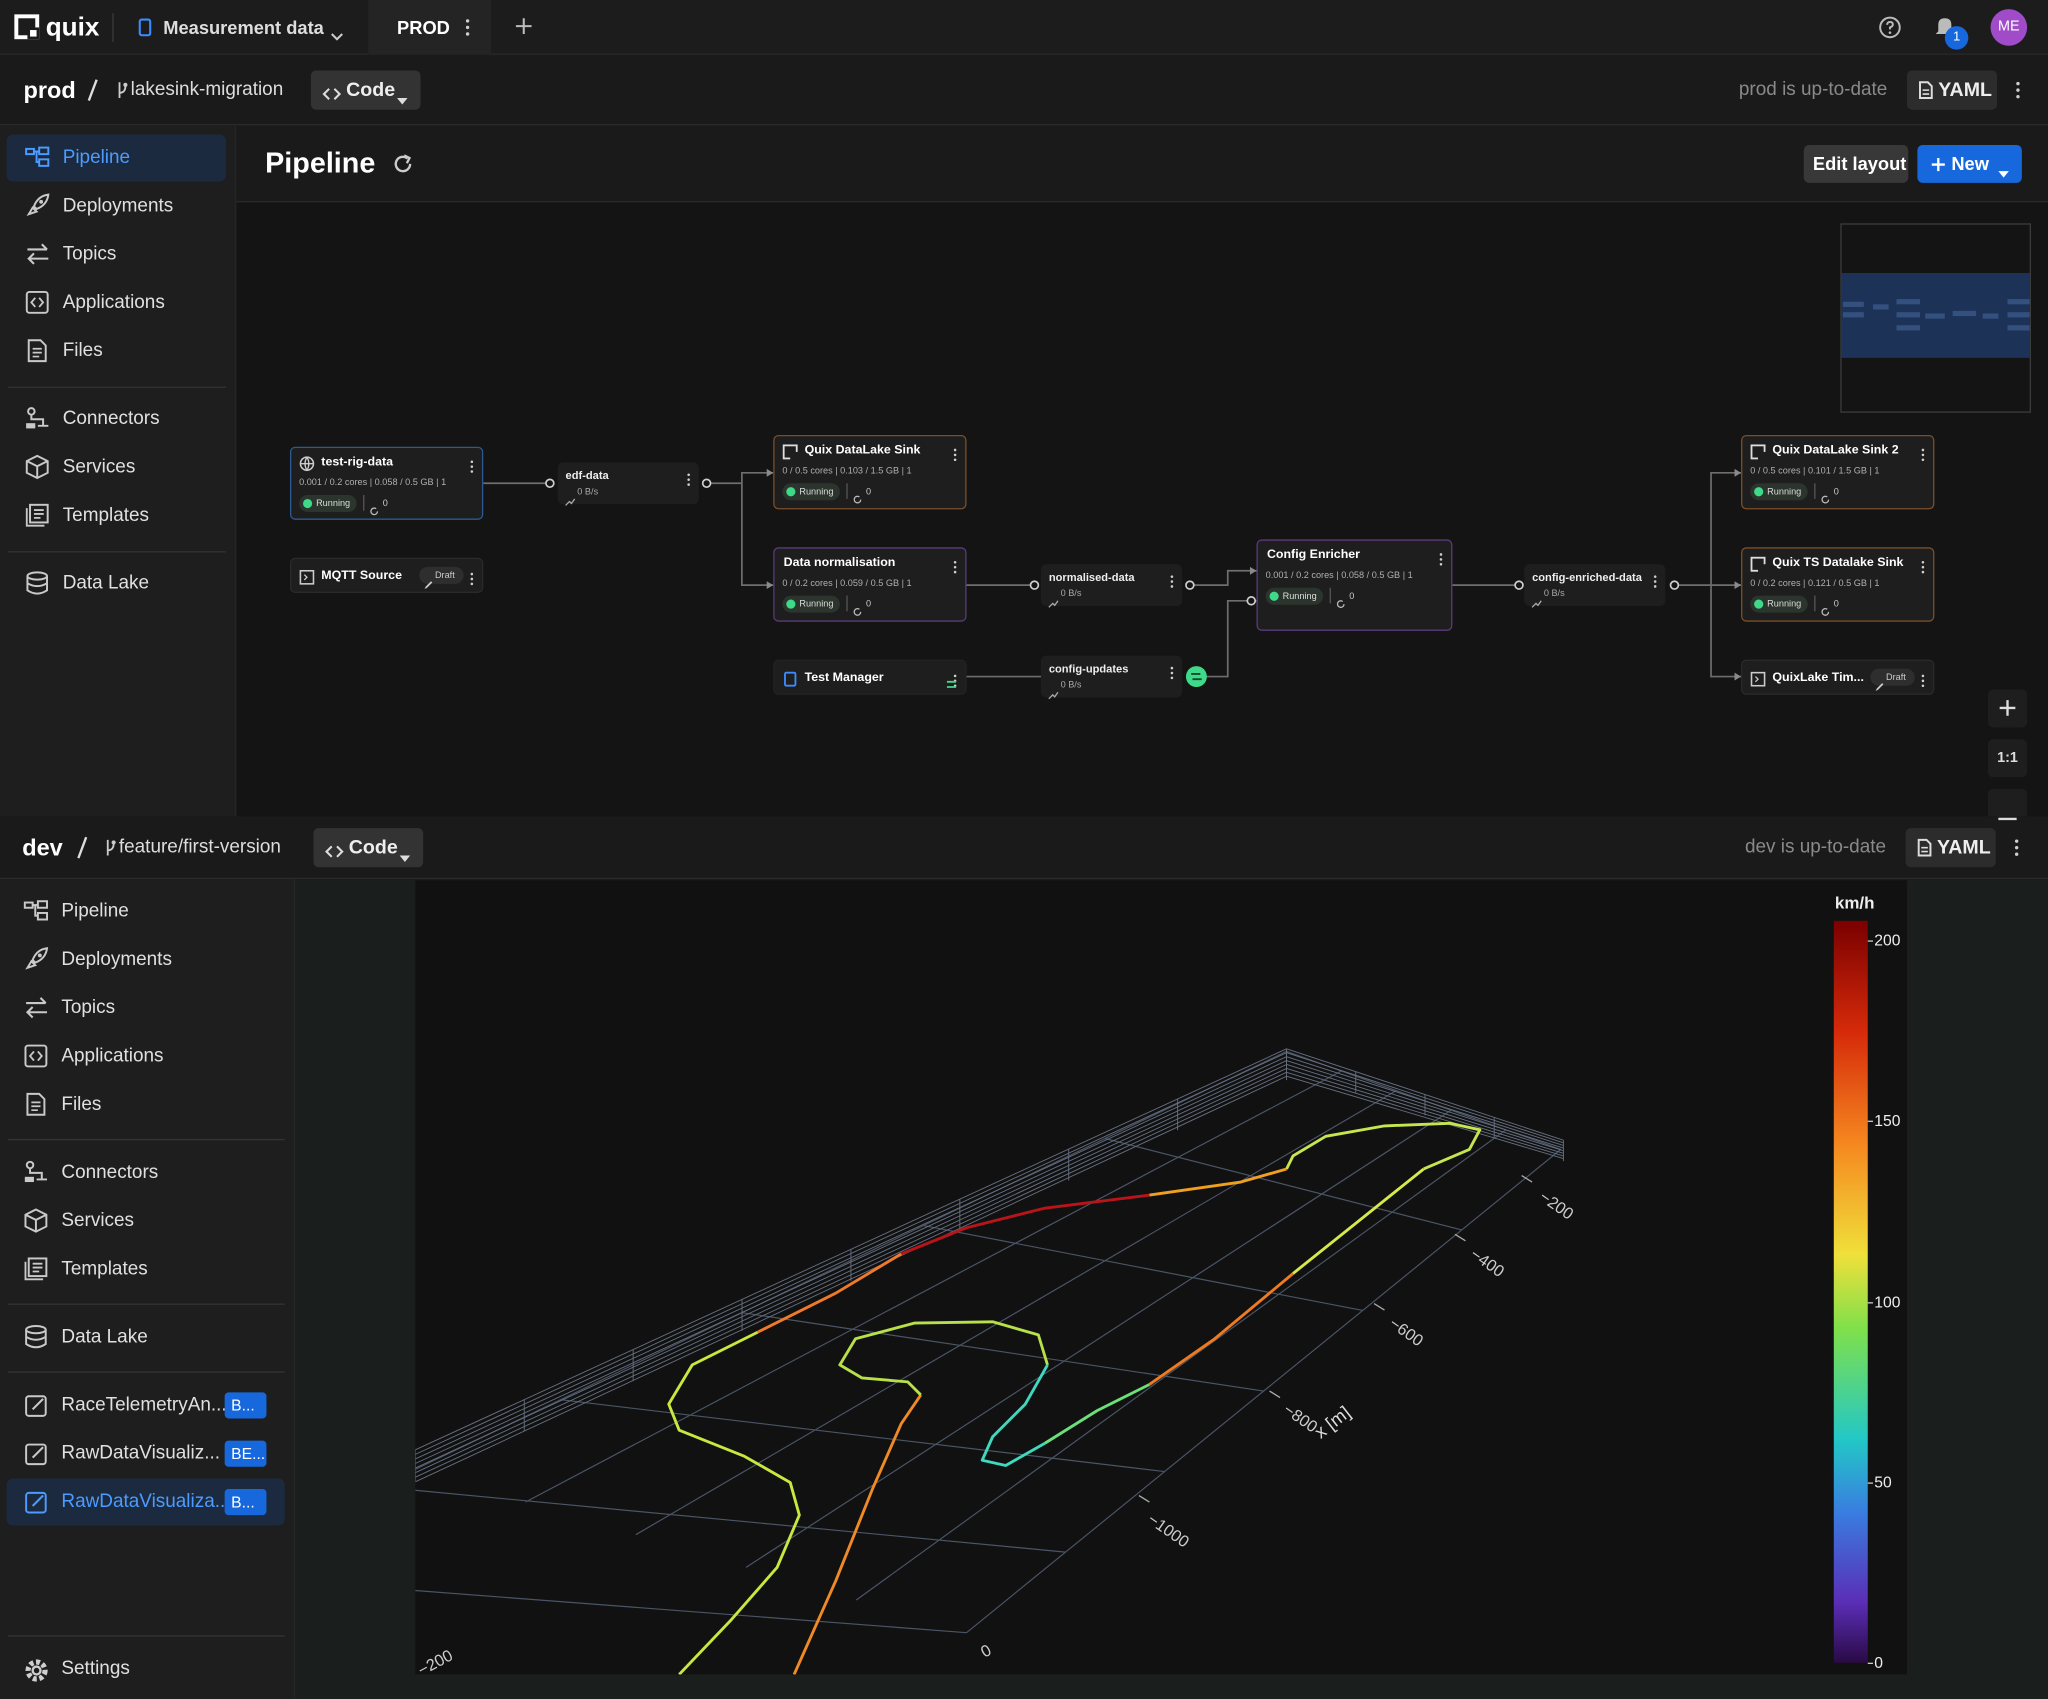 This screenshot has width=2048, height=1699. Describe the element at coordinates (72, 27) in the screenshot. I see `brand: quix` at that location.